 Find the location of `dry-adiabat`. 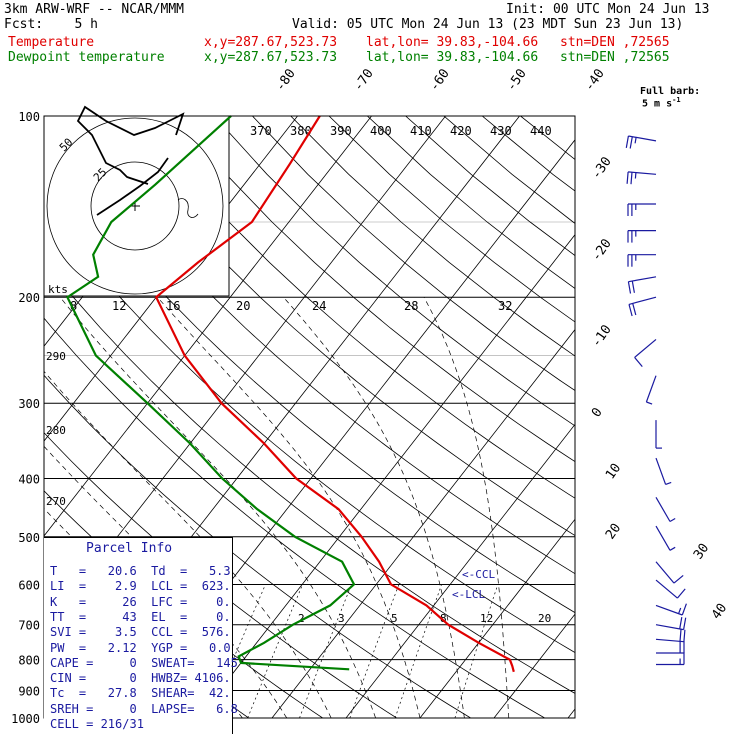

dry-adiabat is located at coordinates (528, 154).